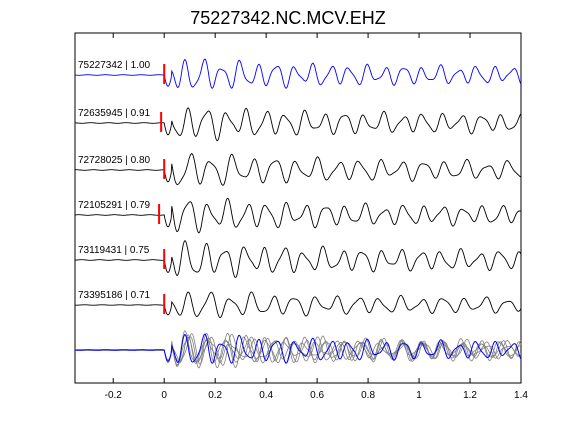  Describe the element at coordinates (114, 160) in the screenshot. I see `trace-label: 72728025 | 0.80` at that location.